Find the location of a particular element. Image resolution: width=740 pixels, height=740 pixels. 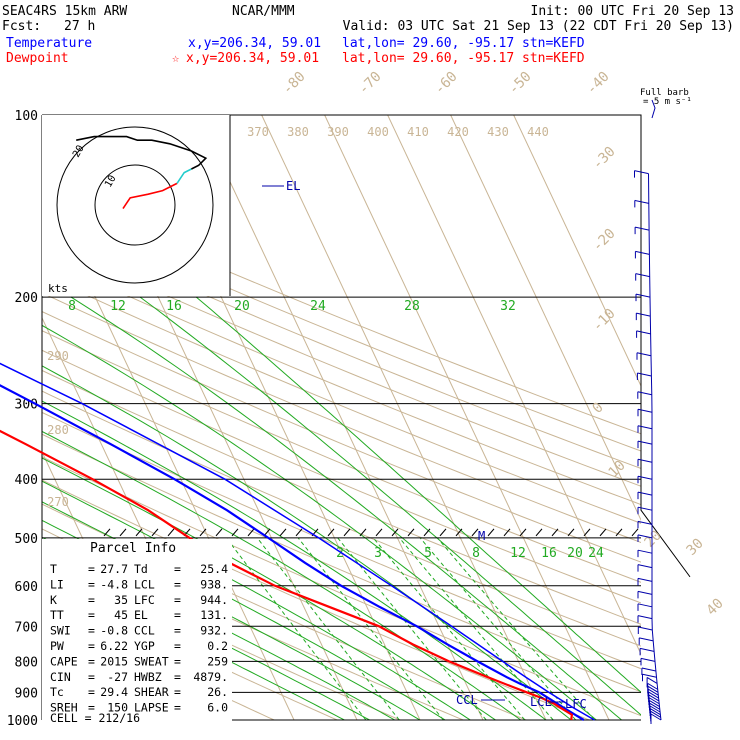

model-name: SEAC4RS 15km ARW is located at coordinates (64, 11).